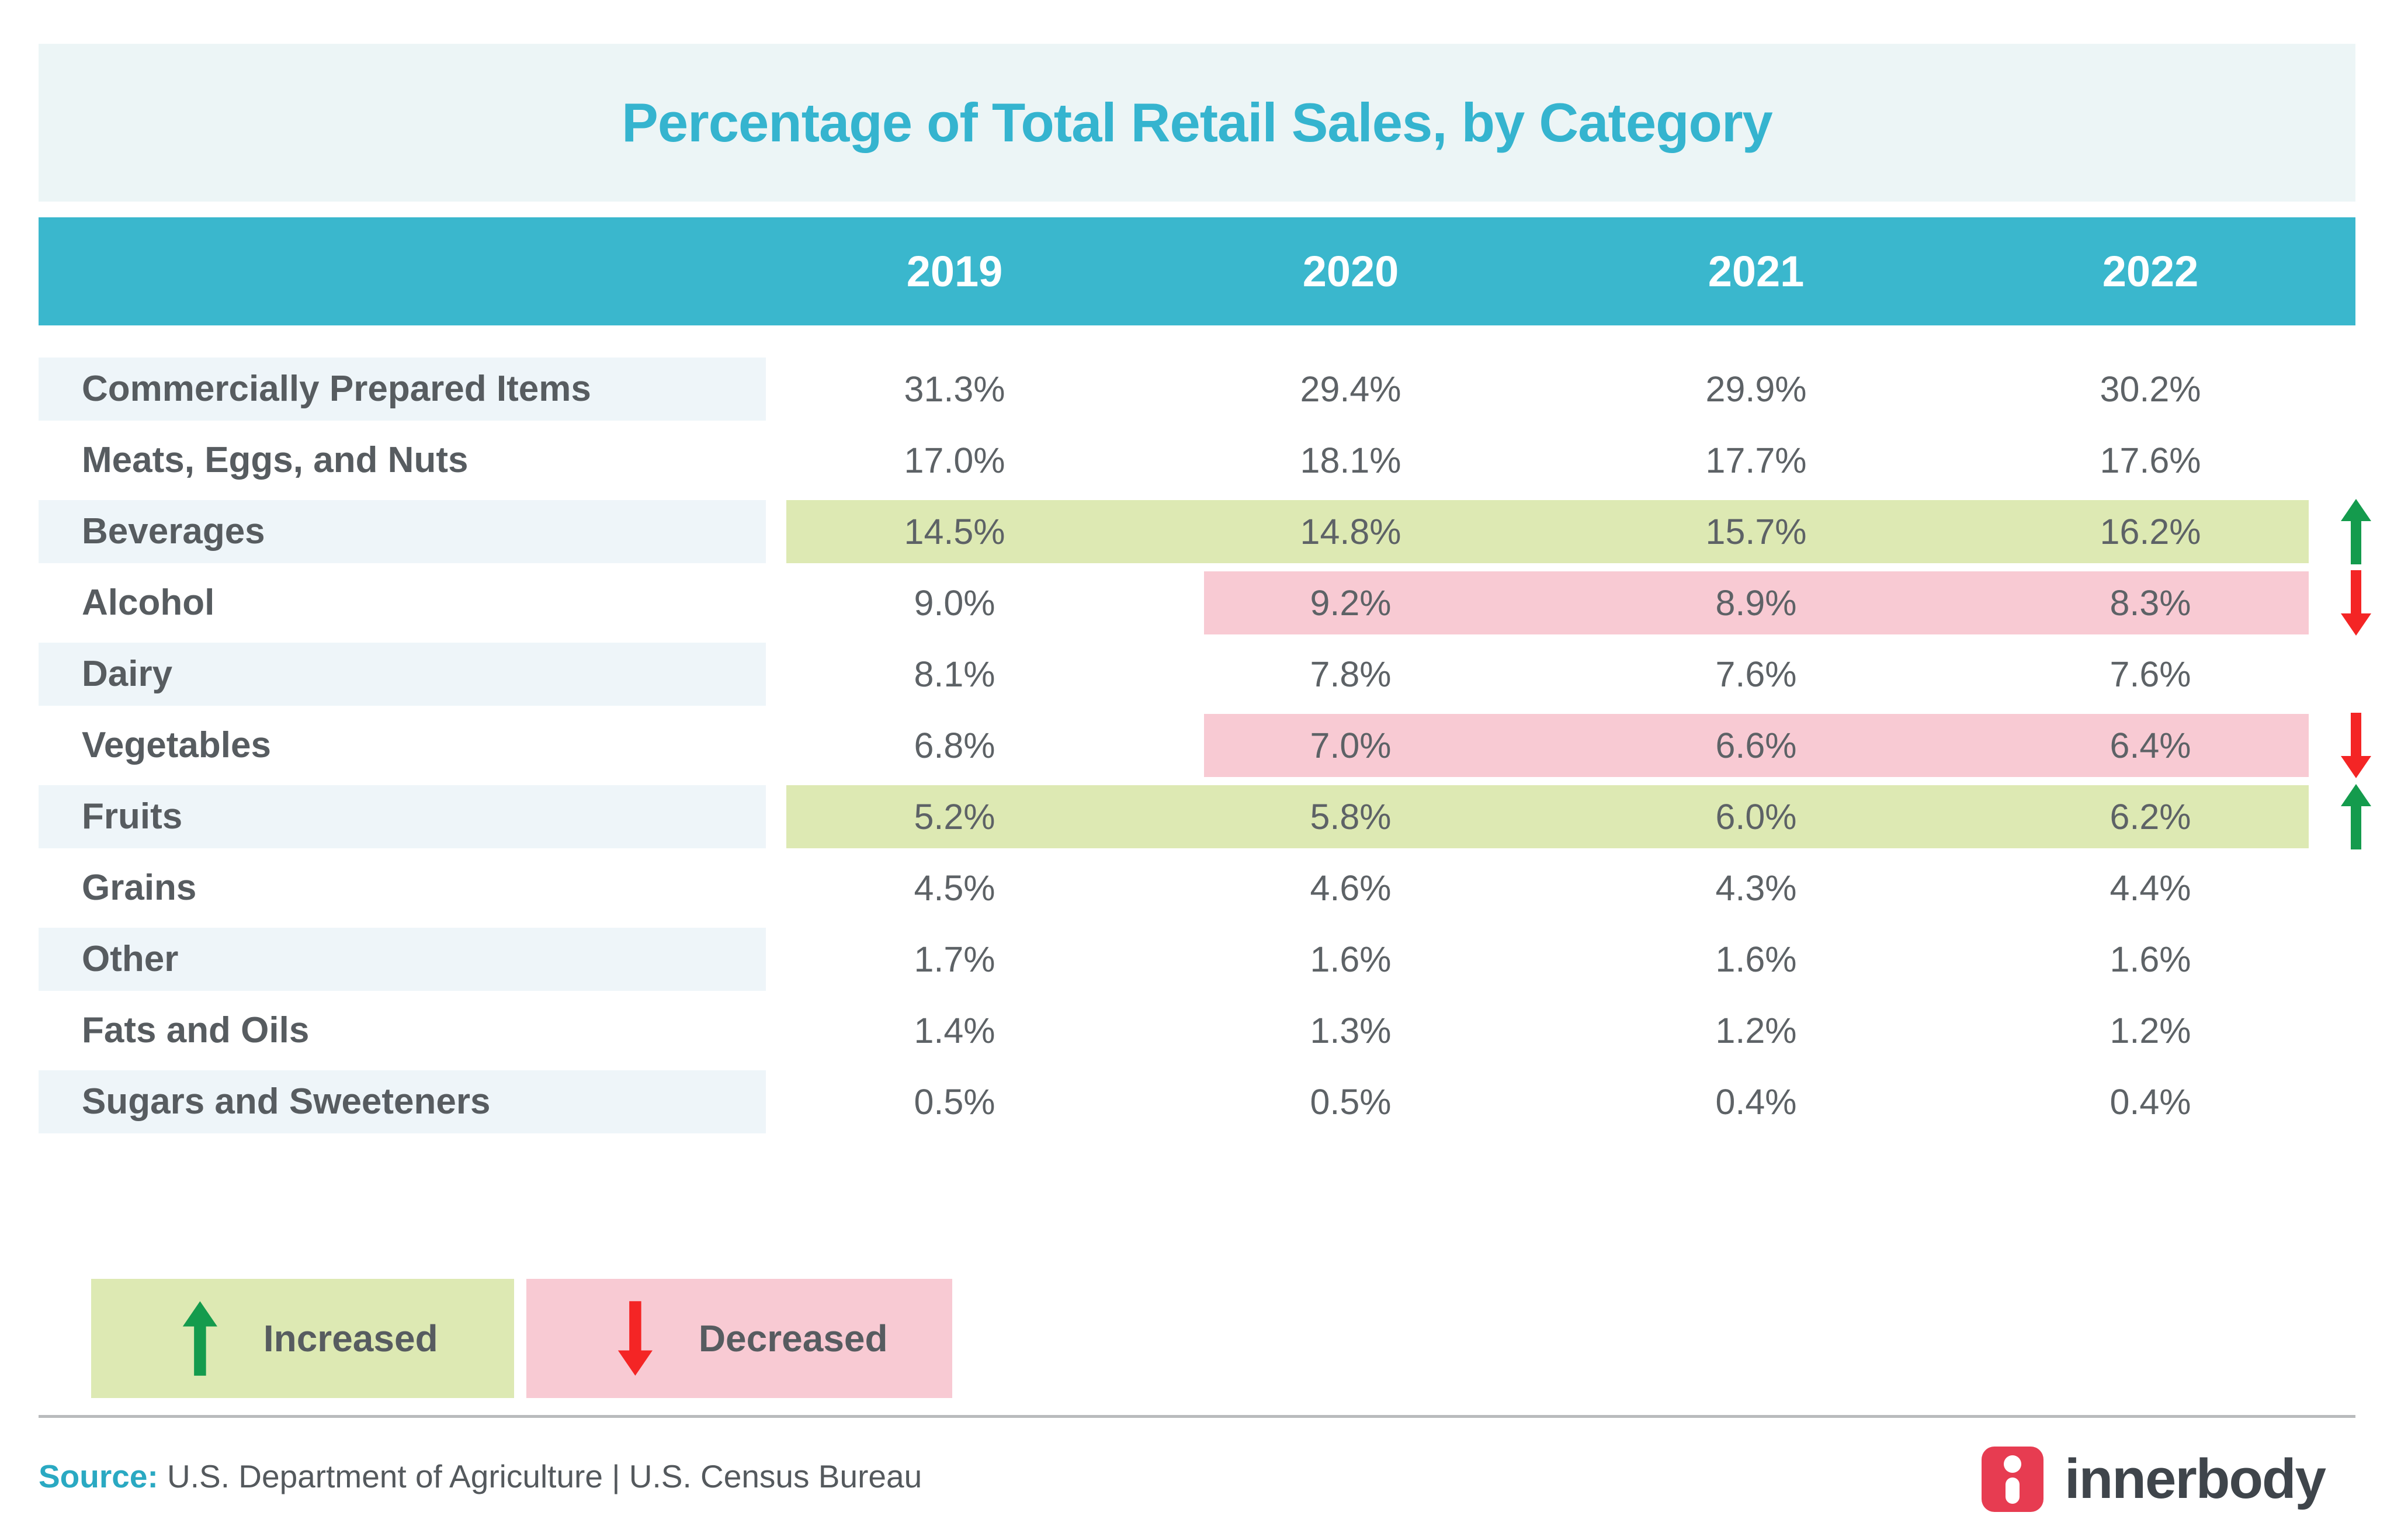 This screenshot has width=2394, height=1540. Describe the element at coordinates (130, 959) in the screenshot. I see `row-label: Other` at that location.